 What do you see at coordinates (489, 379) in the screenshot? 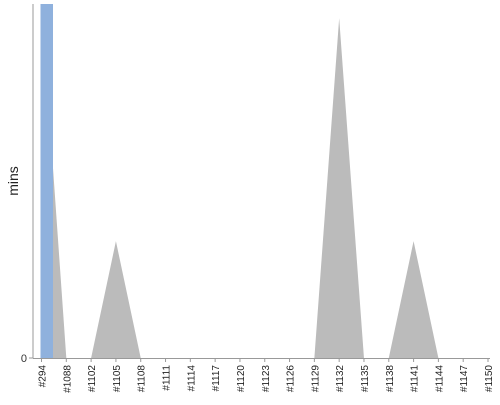
I see `x-tick-label-1150: #1150` at bounding box center [489, 379].